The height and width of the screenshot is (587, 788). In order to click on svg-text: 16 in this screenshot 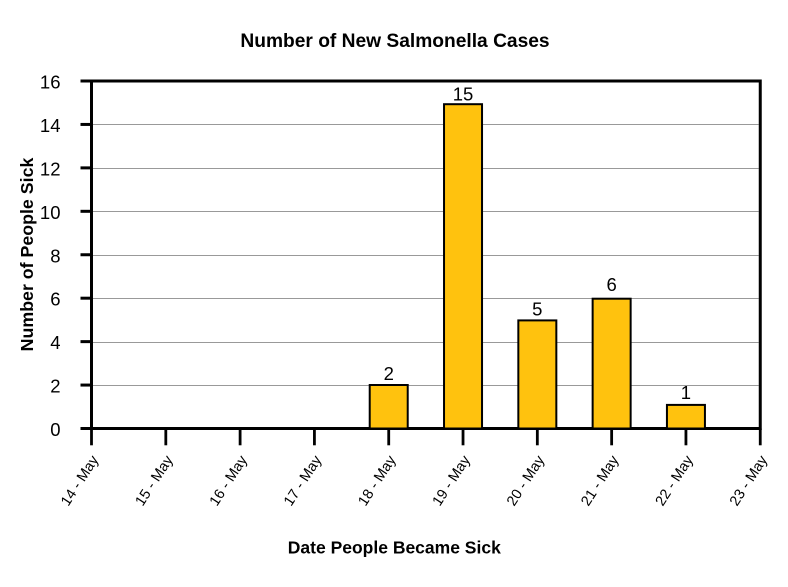, I will do `click(50, 82)`.